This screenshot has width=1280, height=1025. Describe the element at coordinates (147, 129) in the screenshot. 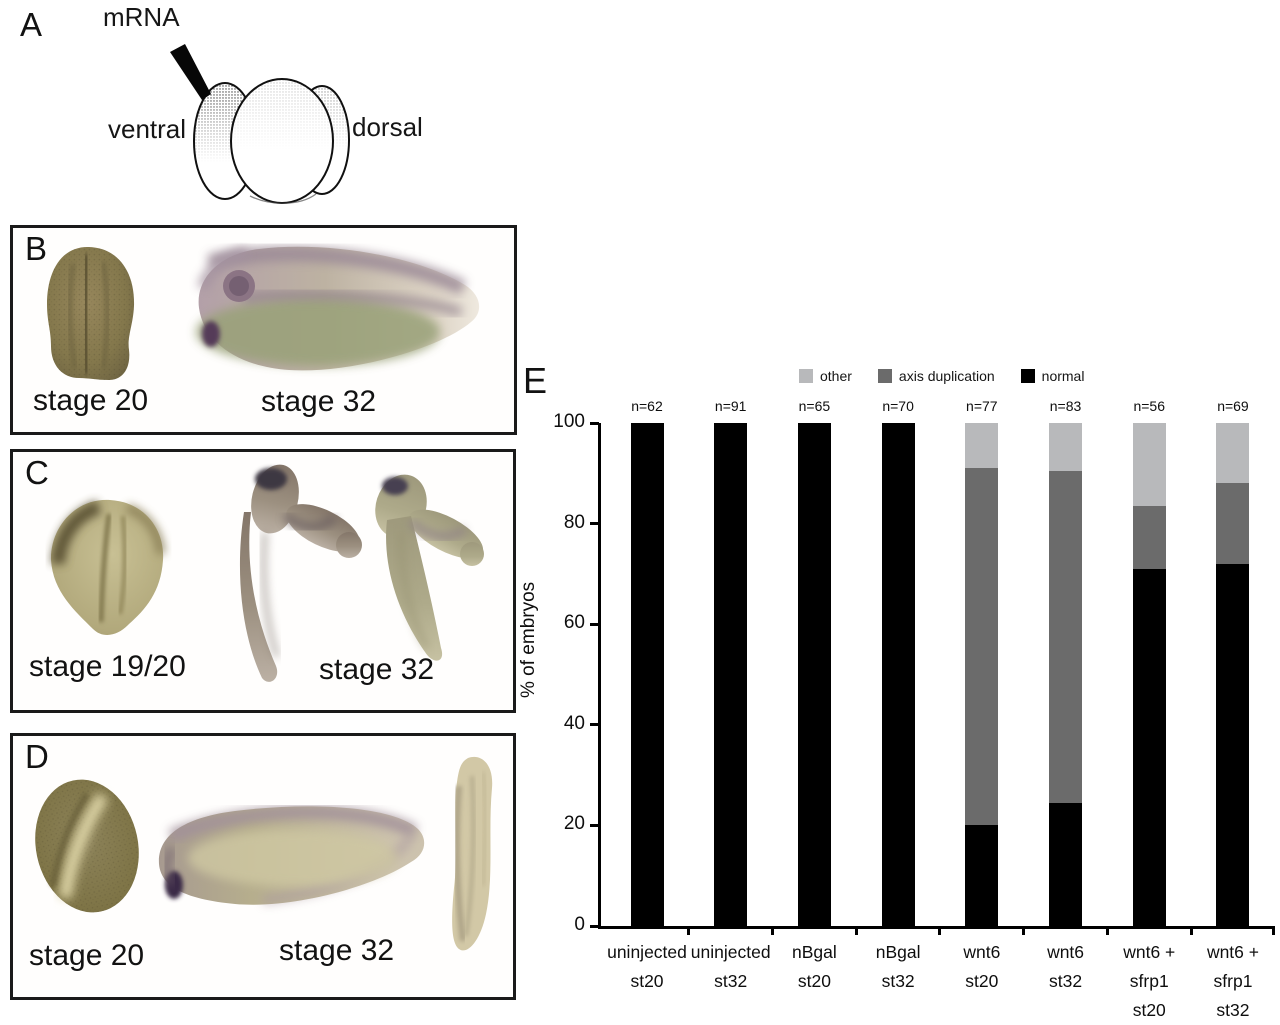

I see `ventral-label: ventral` at that location.